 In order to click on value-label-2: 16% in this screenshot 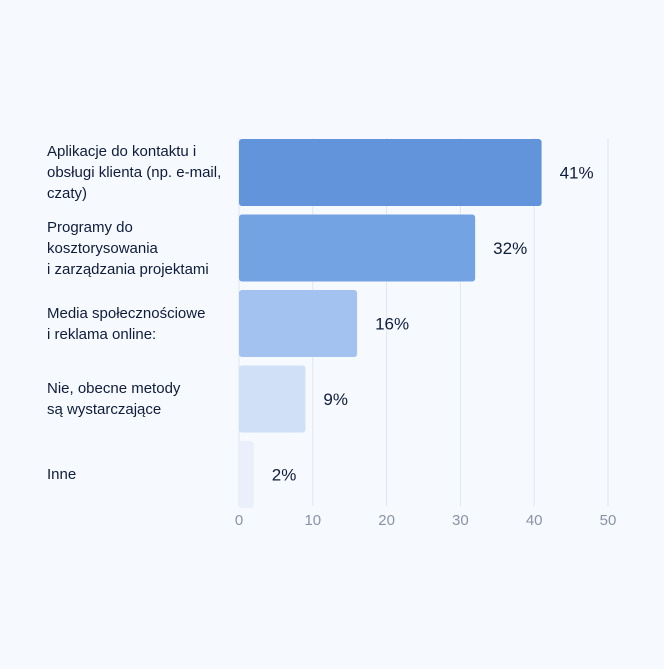, I will do `click(392, 324)`.